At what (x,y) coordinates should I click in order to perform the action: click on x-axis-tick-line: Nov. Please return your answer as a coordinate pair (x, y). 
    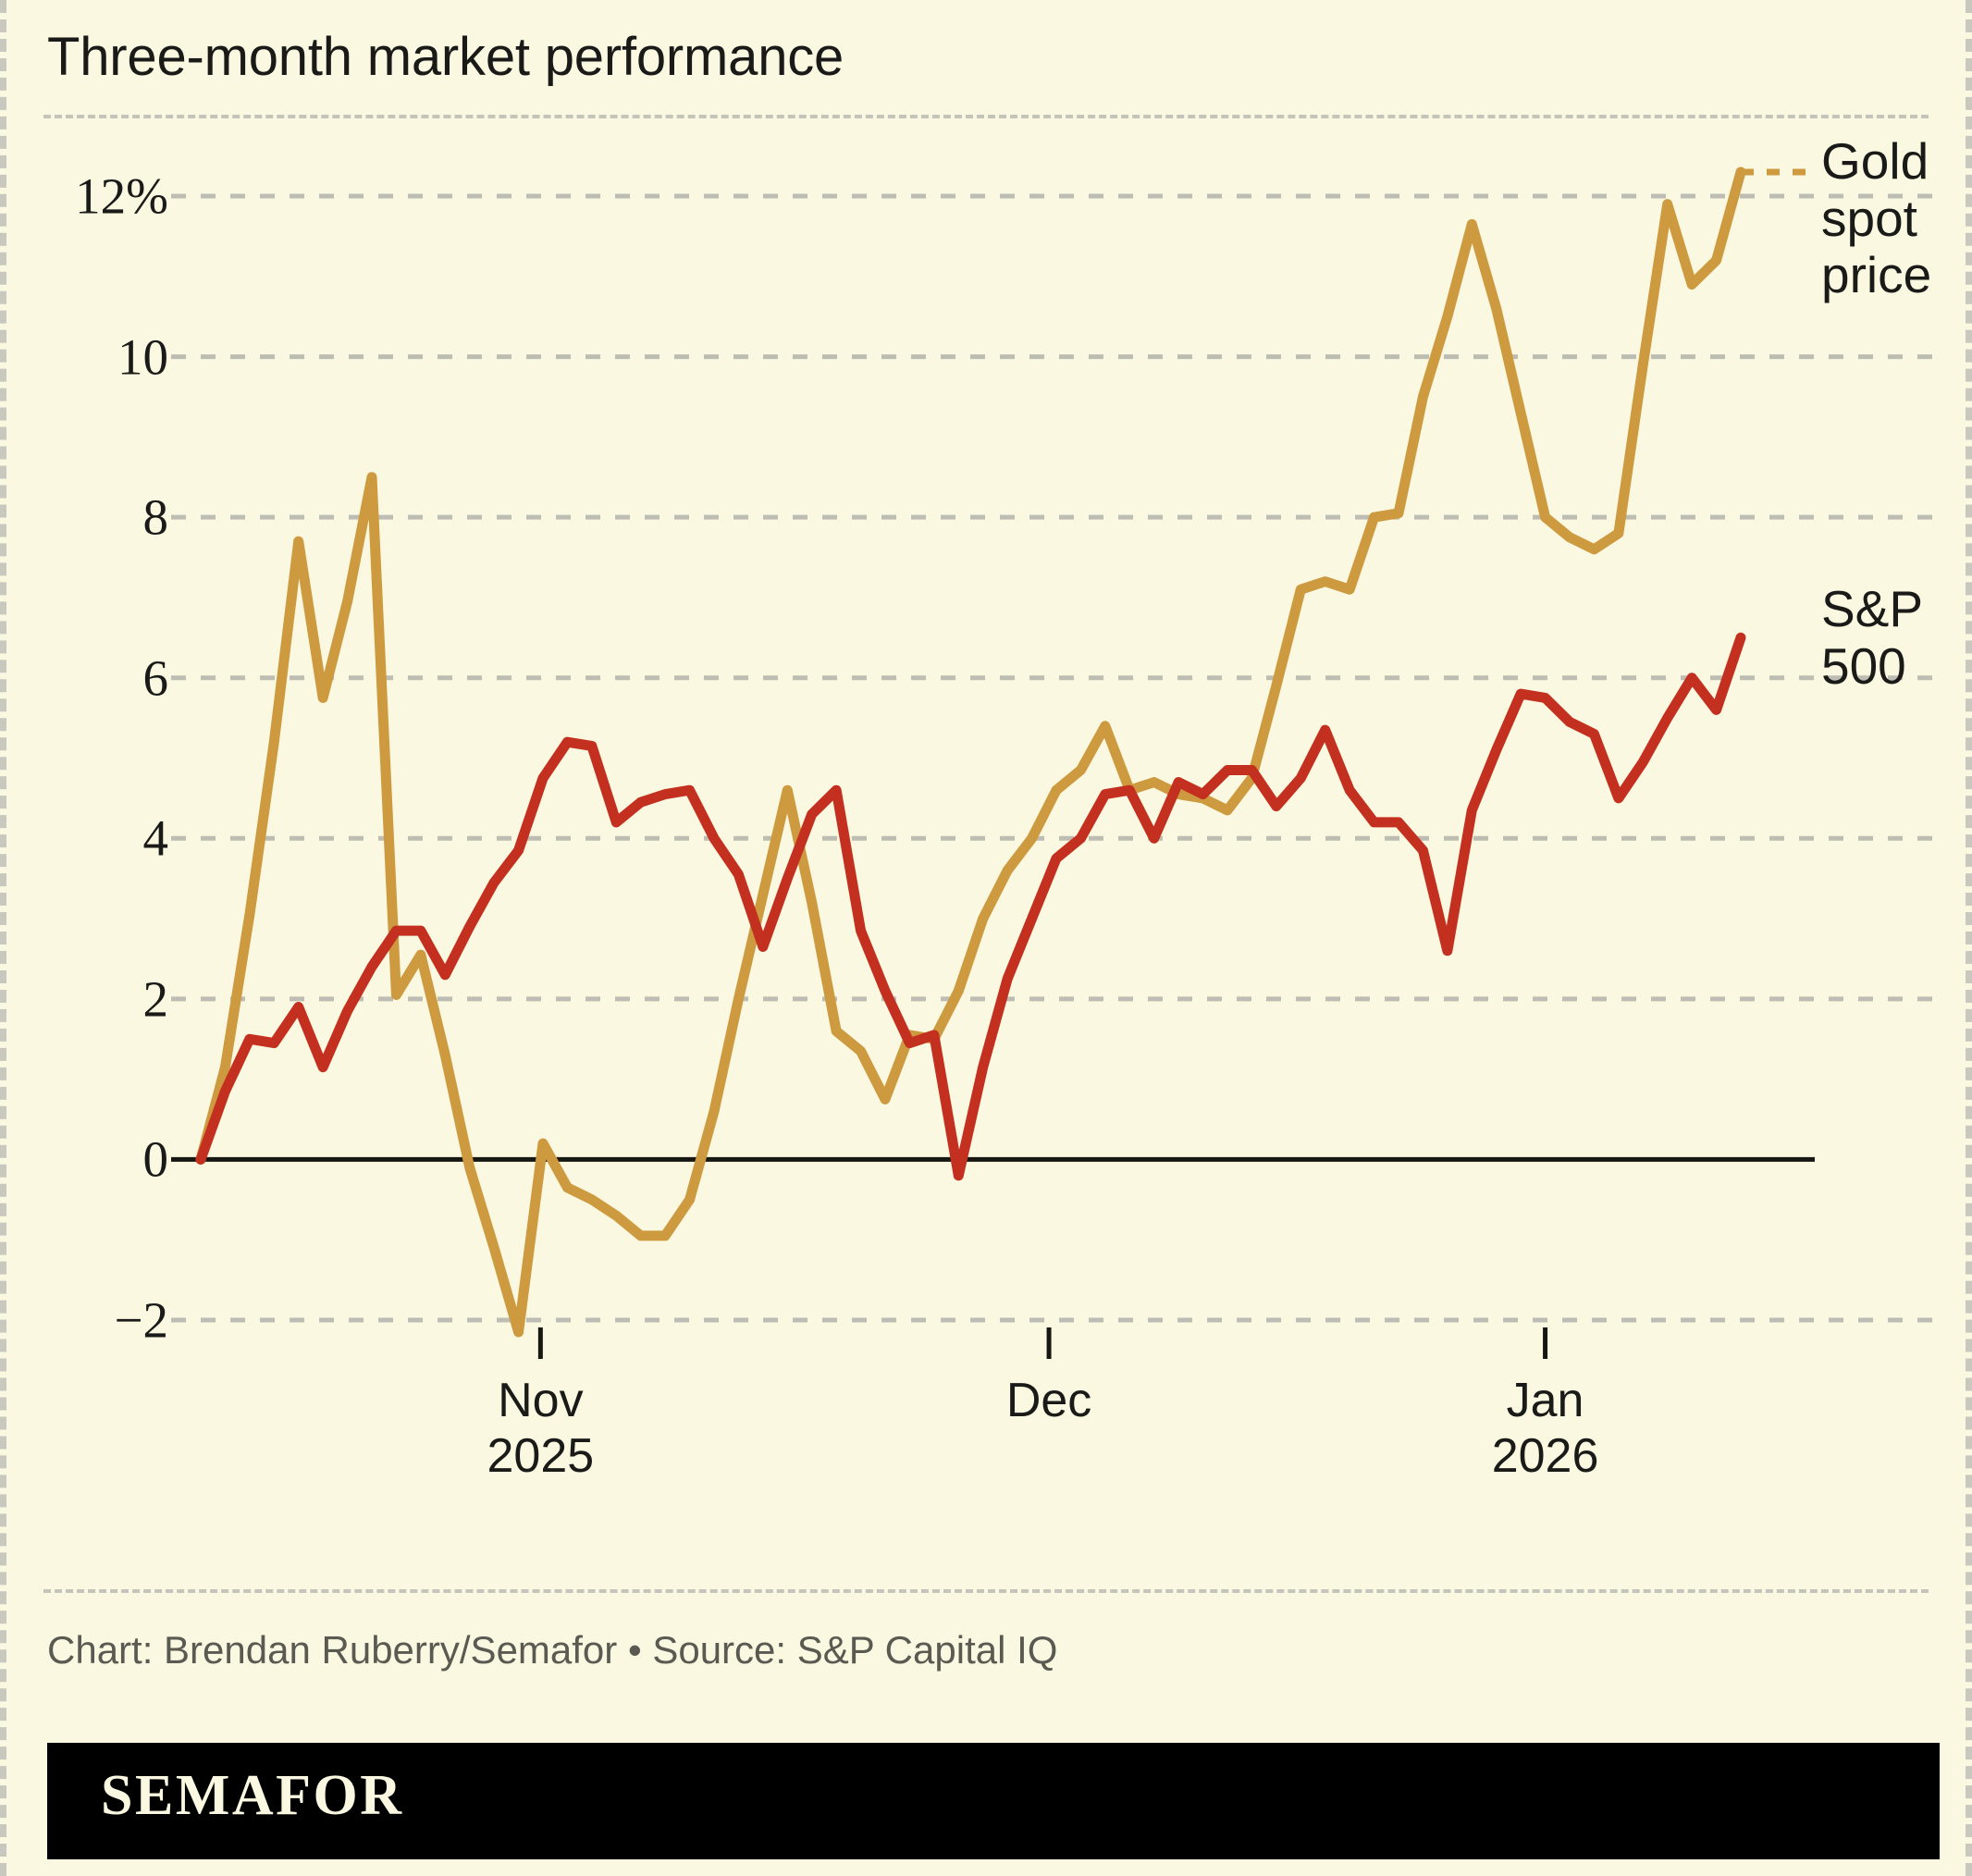
    Looking at the image, I should click on (541, 1400).